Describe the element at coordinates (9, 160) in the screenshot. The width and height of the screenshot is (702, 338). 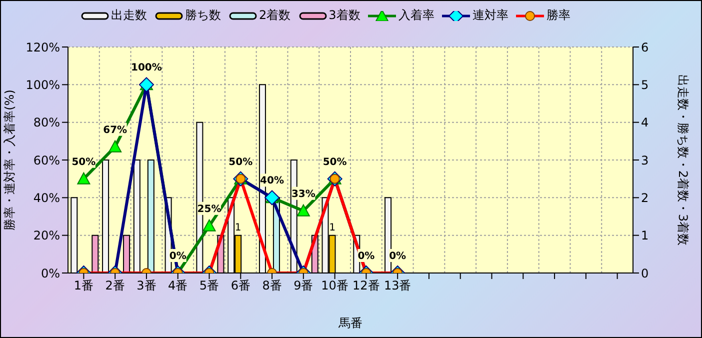
I see `y-axis-title: 勝率・連対率・入着率(%)` at that location.